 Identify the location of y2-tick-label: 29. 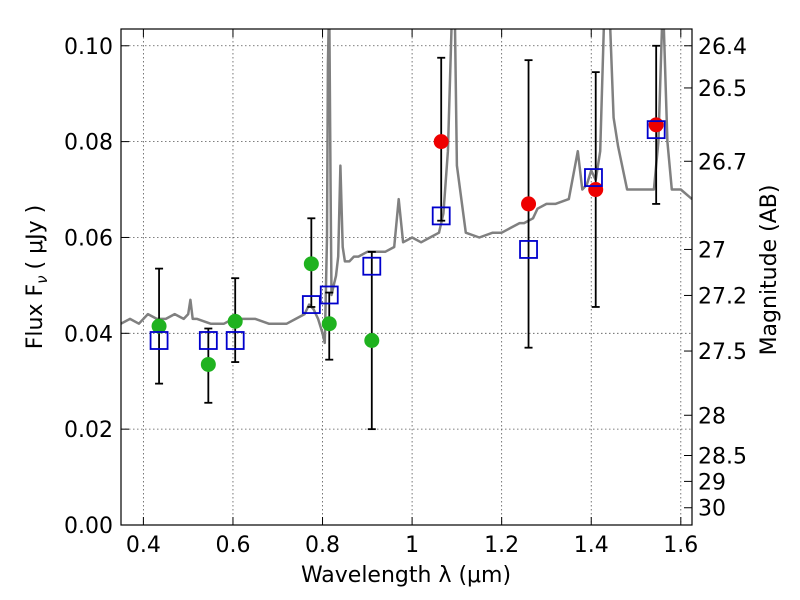
(712, 482).